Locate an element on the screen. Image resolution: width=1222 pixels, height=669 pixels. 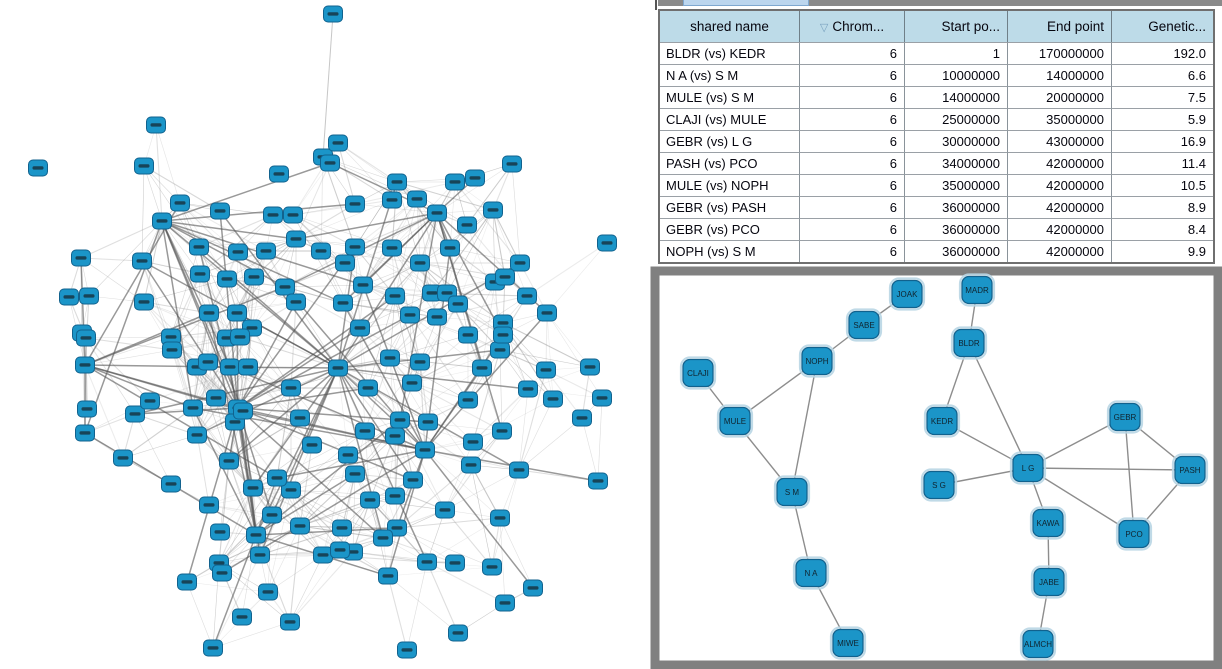
column-header-shared-name: shared name is located at coordinates (730, 26).